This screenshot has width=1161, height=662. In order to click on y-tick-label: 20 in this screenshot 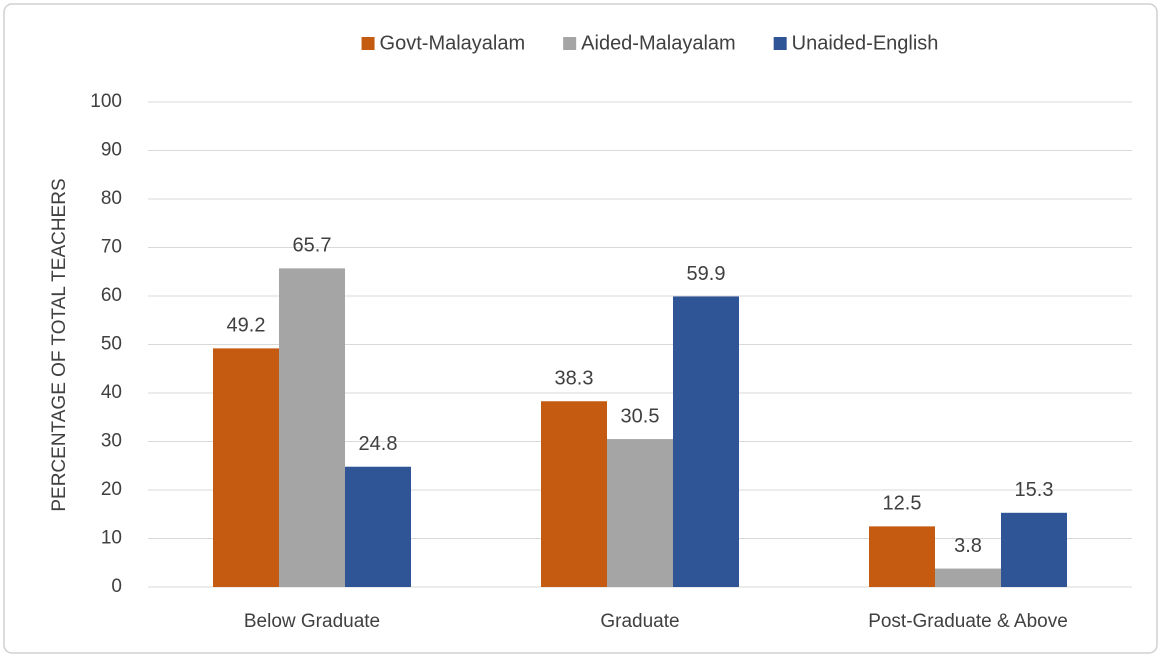, I will do `click(111, 489)`.